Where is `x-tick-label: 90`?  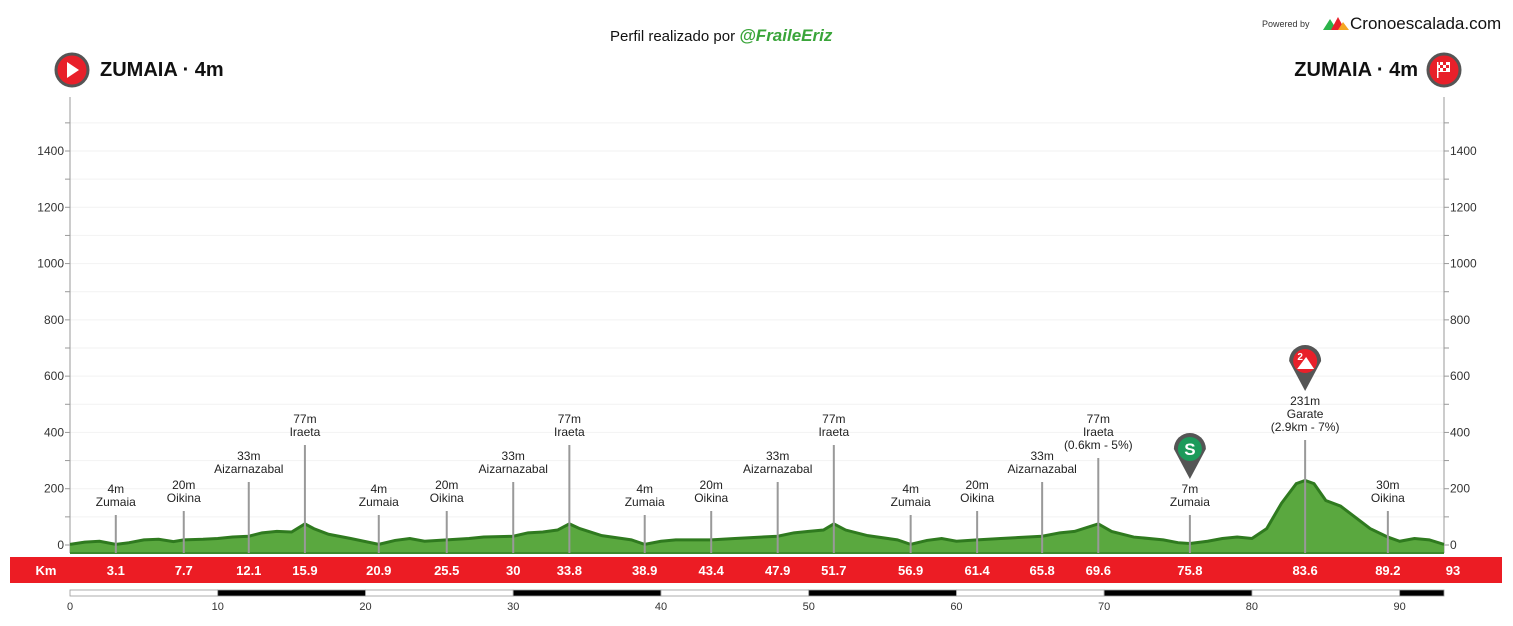 x-tick-label: 90 is located at coordinates (1400, 607).